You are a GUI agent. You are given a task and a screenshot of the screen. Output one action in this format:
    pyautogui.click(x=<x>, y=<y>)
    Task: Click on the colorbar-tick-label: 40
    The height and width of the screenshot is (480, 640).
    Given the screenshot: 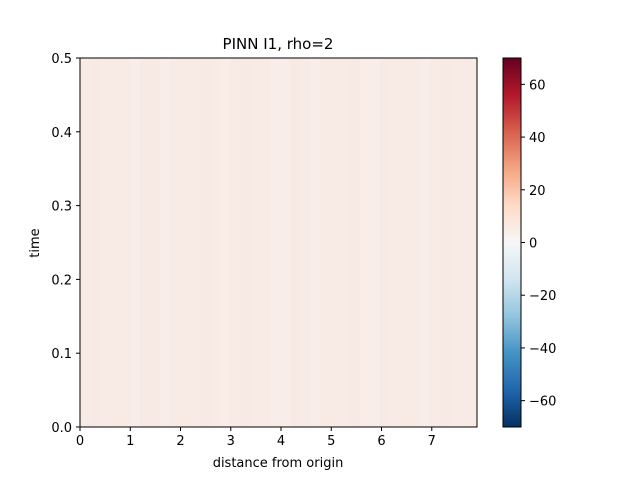 What is the action you would take?
    pyautogui.click(x=537, y=138)
    